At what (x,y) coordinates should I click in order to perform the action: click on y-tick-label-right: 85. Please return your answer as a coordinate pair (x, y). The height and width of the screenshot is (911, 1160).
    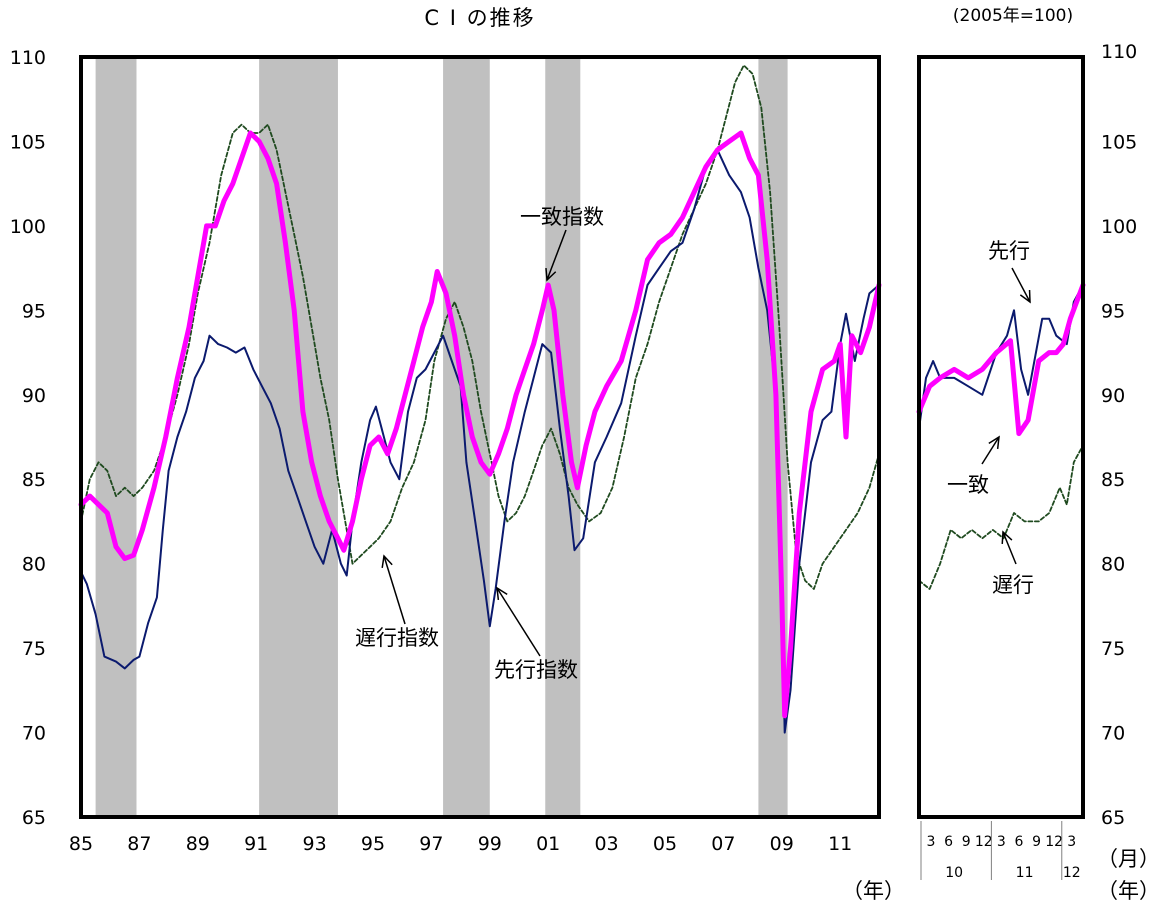
    Looking at the image, I should click on (1113, 480).